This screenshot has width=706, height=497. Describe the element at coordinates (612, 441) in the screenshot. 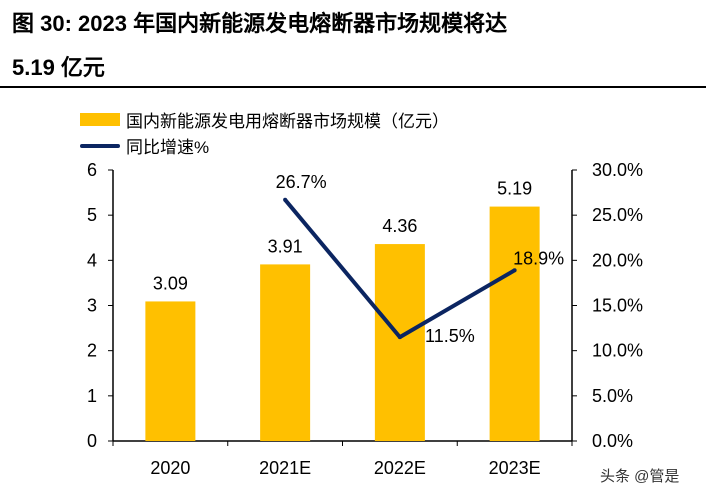

I see `right-tick-label: 0.0%` at that location.